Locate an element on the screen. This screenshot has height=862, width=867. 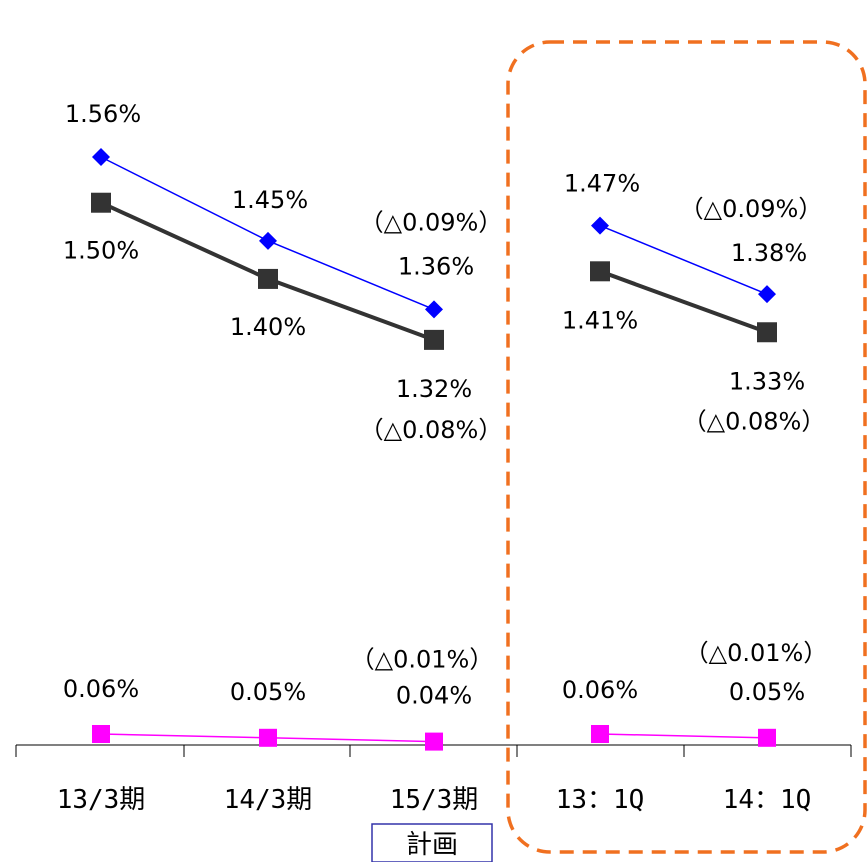
data-label: 1.50% is located at coordinates (101, 251).